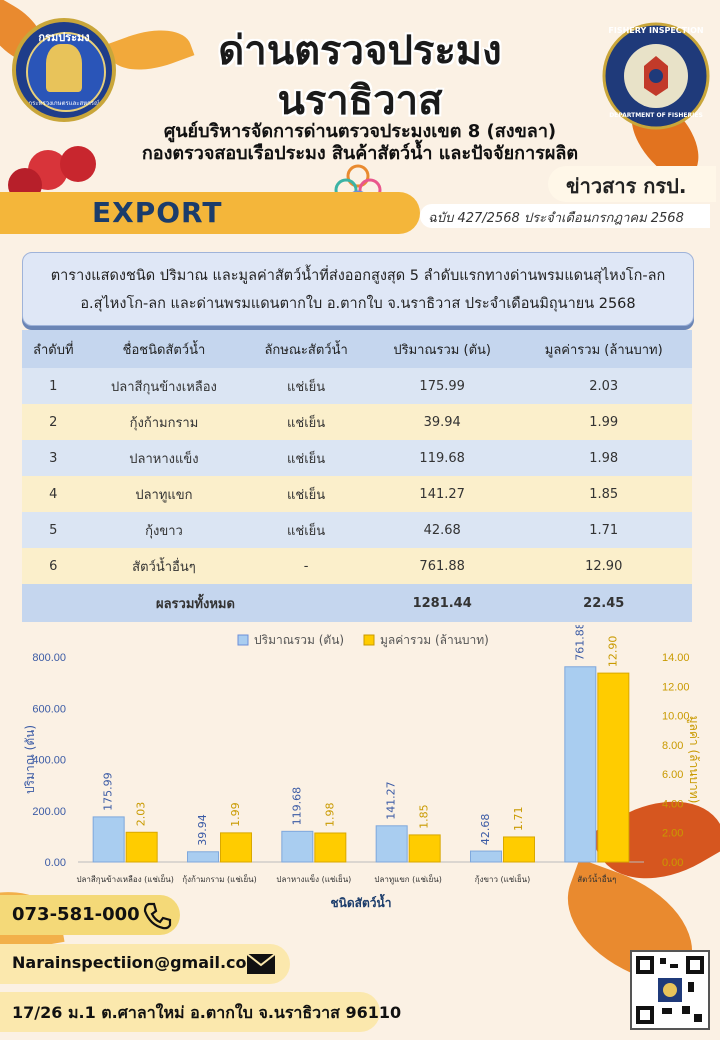  I want to click on issue-badge: ฉบับ 427/2568 ประจำเดือนกรกฎาคม 2568, so click(565, 216).